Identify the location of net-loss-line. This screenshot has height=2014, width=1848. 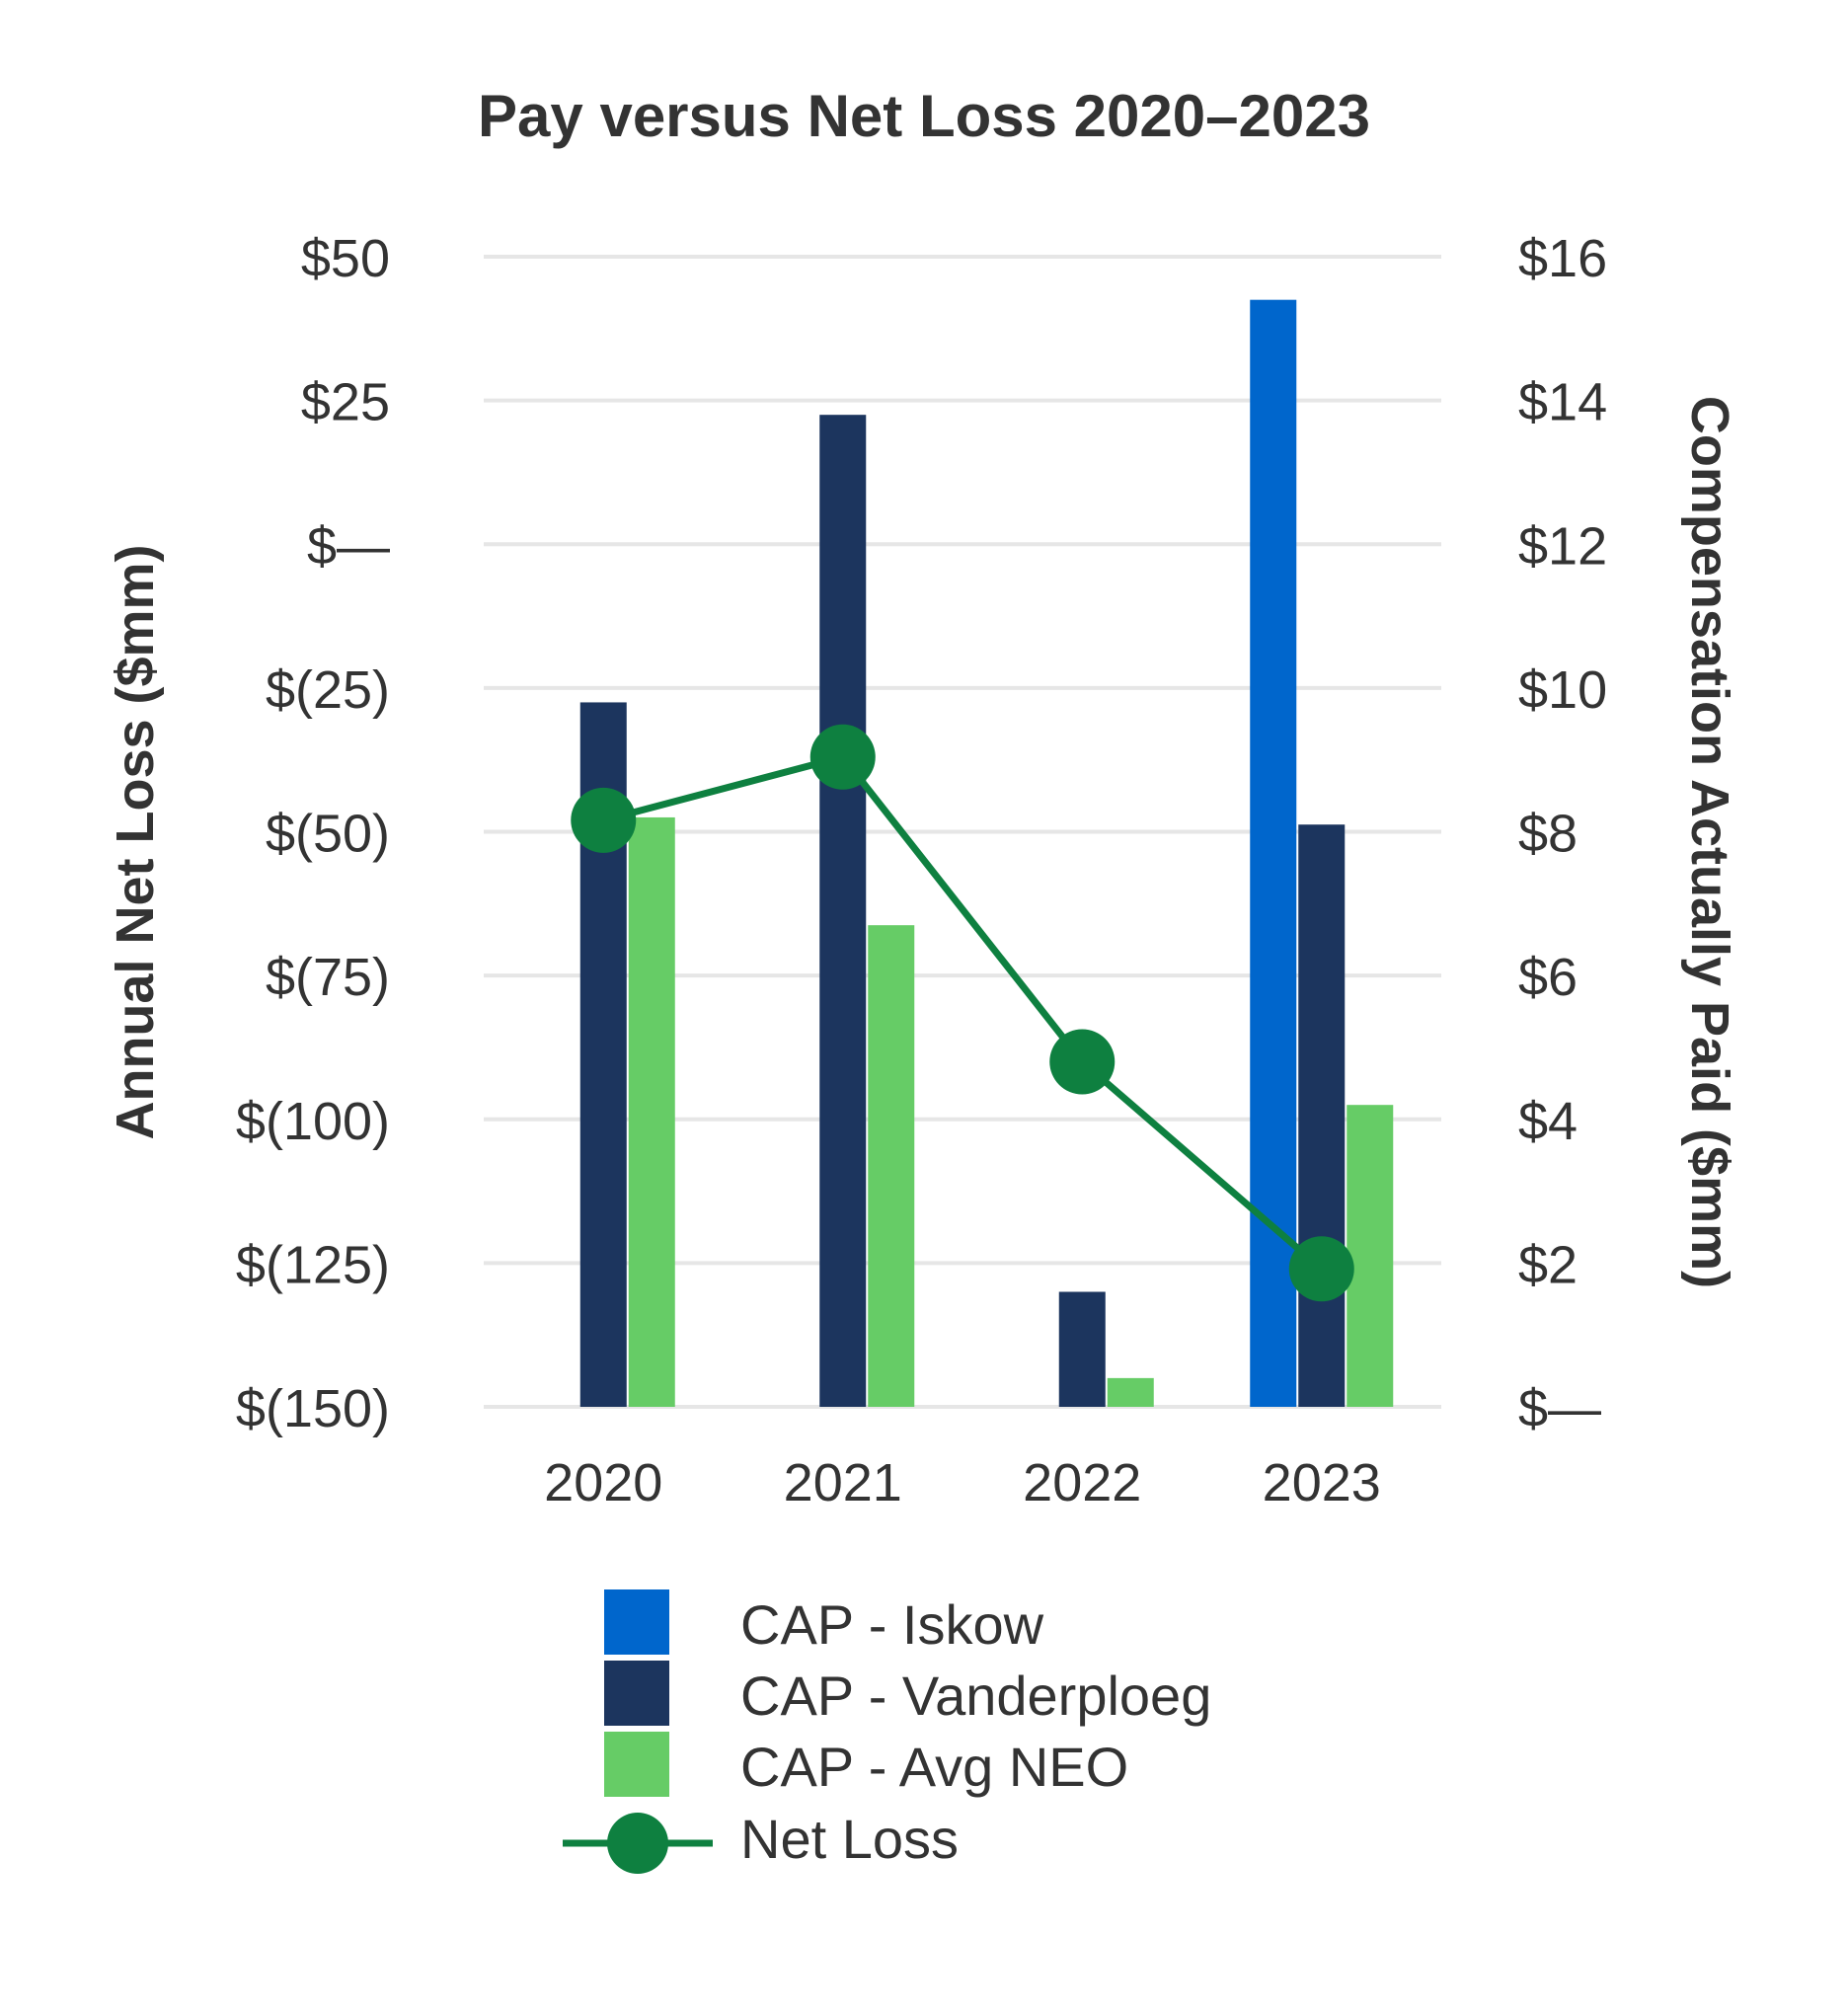
(962, 1013).